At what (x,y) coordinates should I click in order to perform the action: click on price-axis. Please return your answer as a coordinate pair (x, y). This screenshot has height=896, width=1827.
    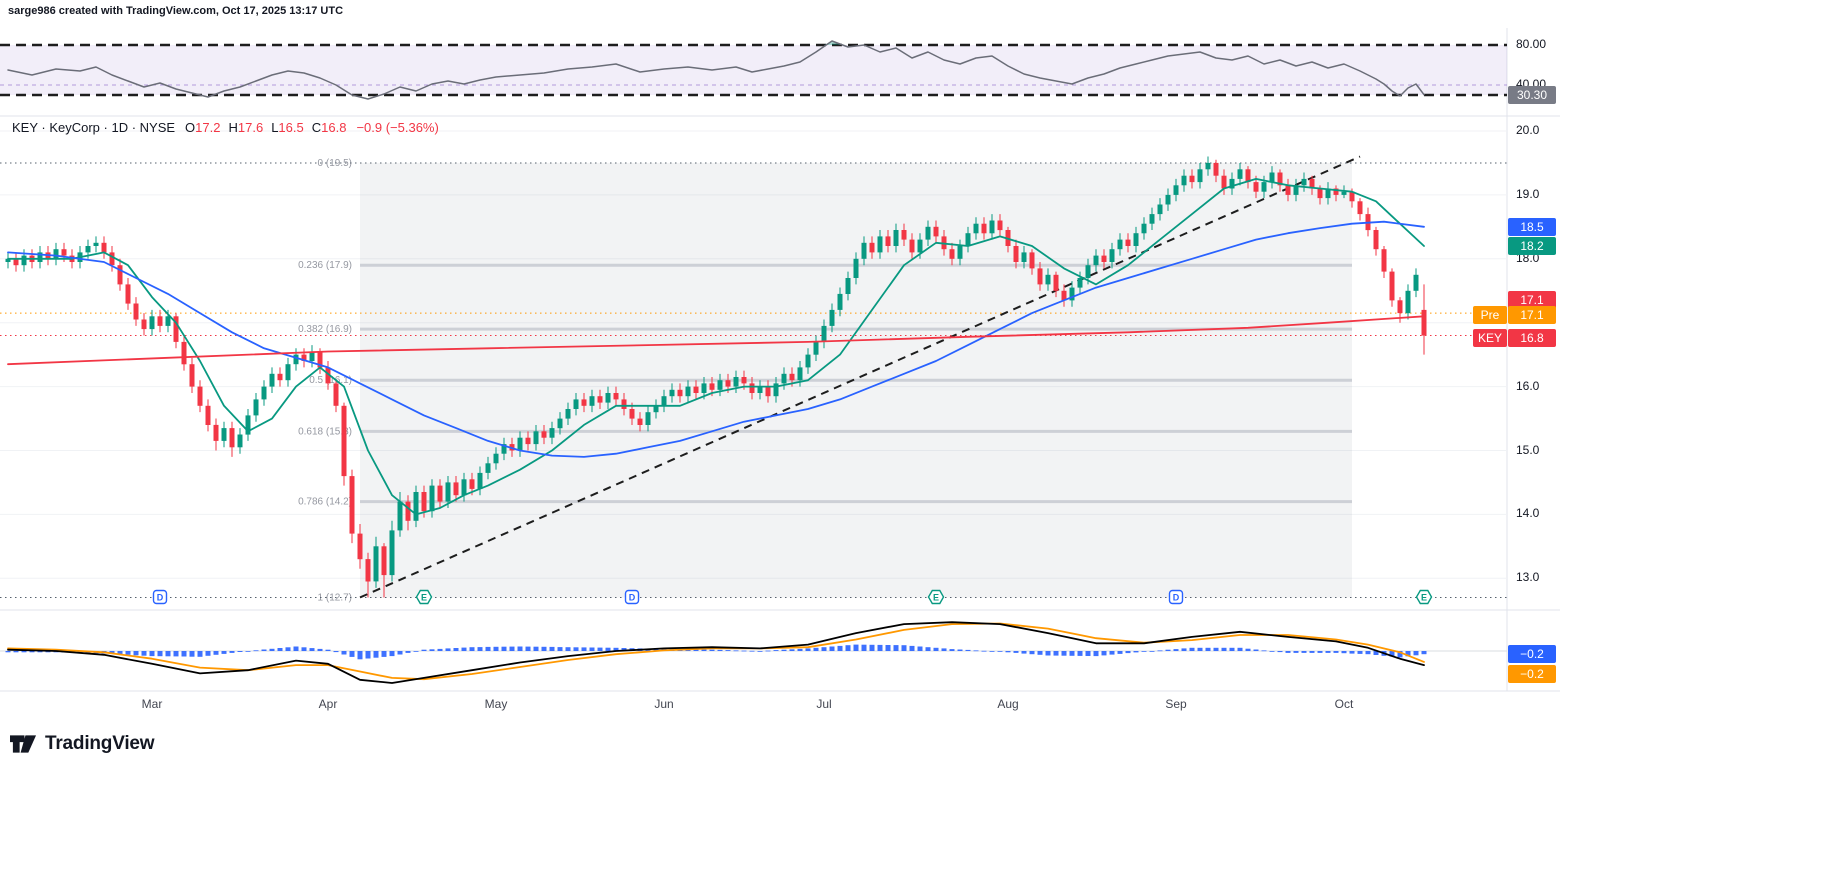
    Looking at the image, I should click on (1537, 359).